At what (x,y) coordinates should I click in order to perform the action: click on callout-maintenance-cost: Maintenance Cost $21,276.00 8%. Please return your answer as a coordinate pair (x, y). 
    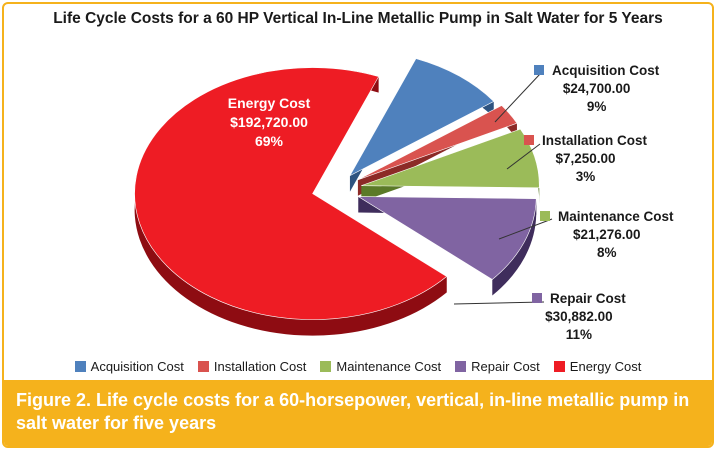
    Looking at the image, I should click on (607, 235).